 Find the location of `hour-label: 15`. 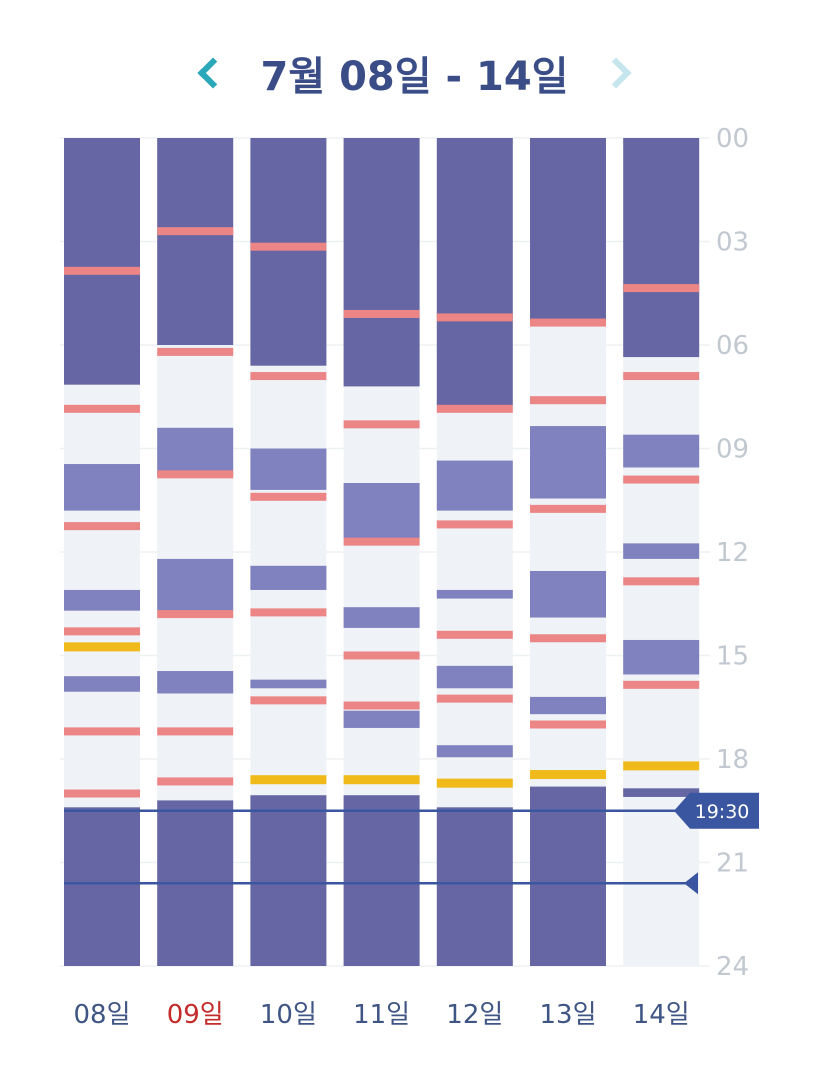

hour-label: 15 is located at coordinates (732, 657).